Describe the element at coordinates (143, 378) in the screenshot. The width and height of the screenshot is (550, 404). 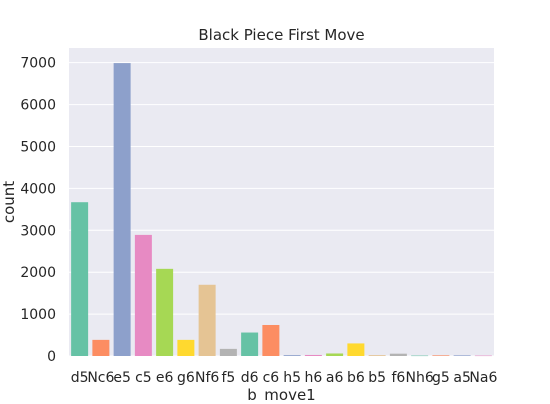
I see `x-tick-label: c5` at that location.